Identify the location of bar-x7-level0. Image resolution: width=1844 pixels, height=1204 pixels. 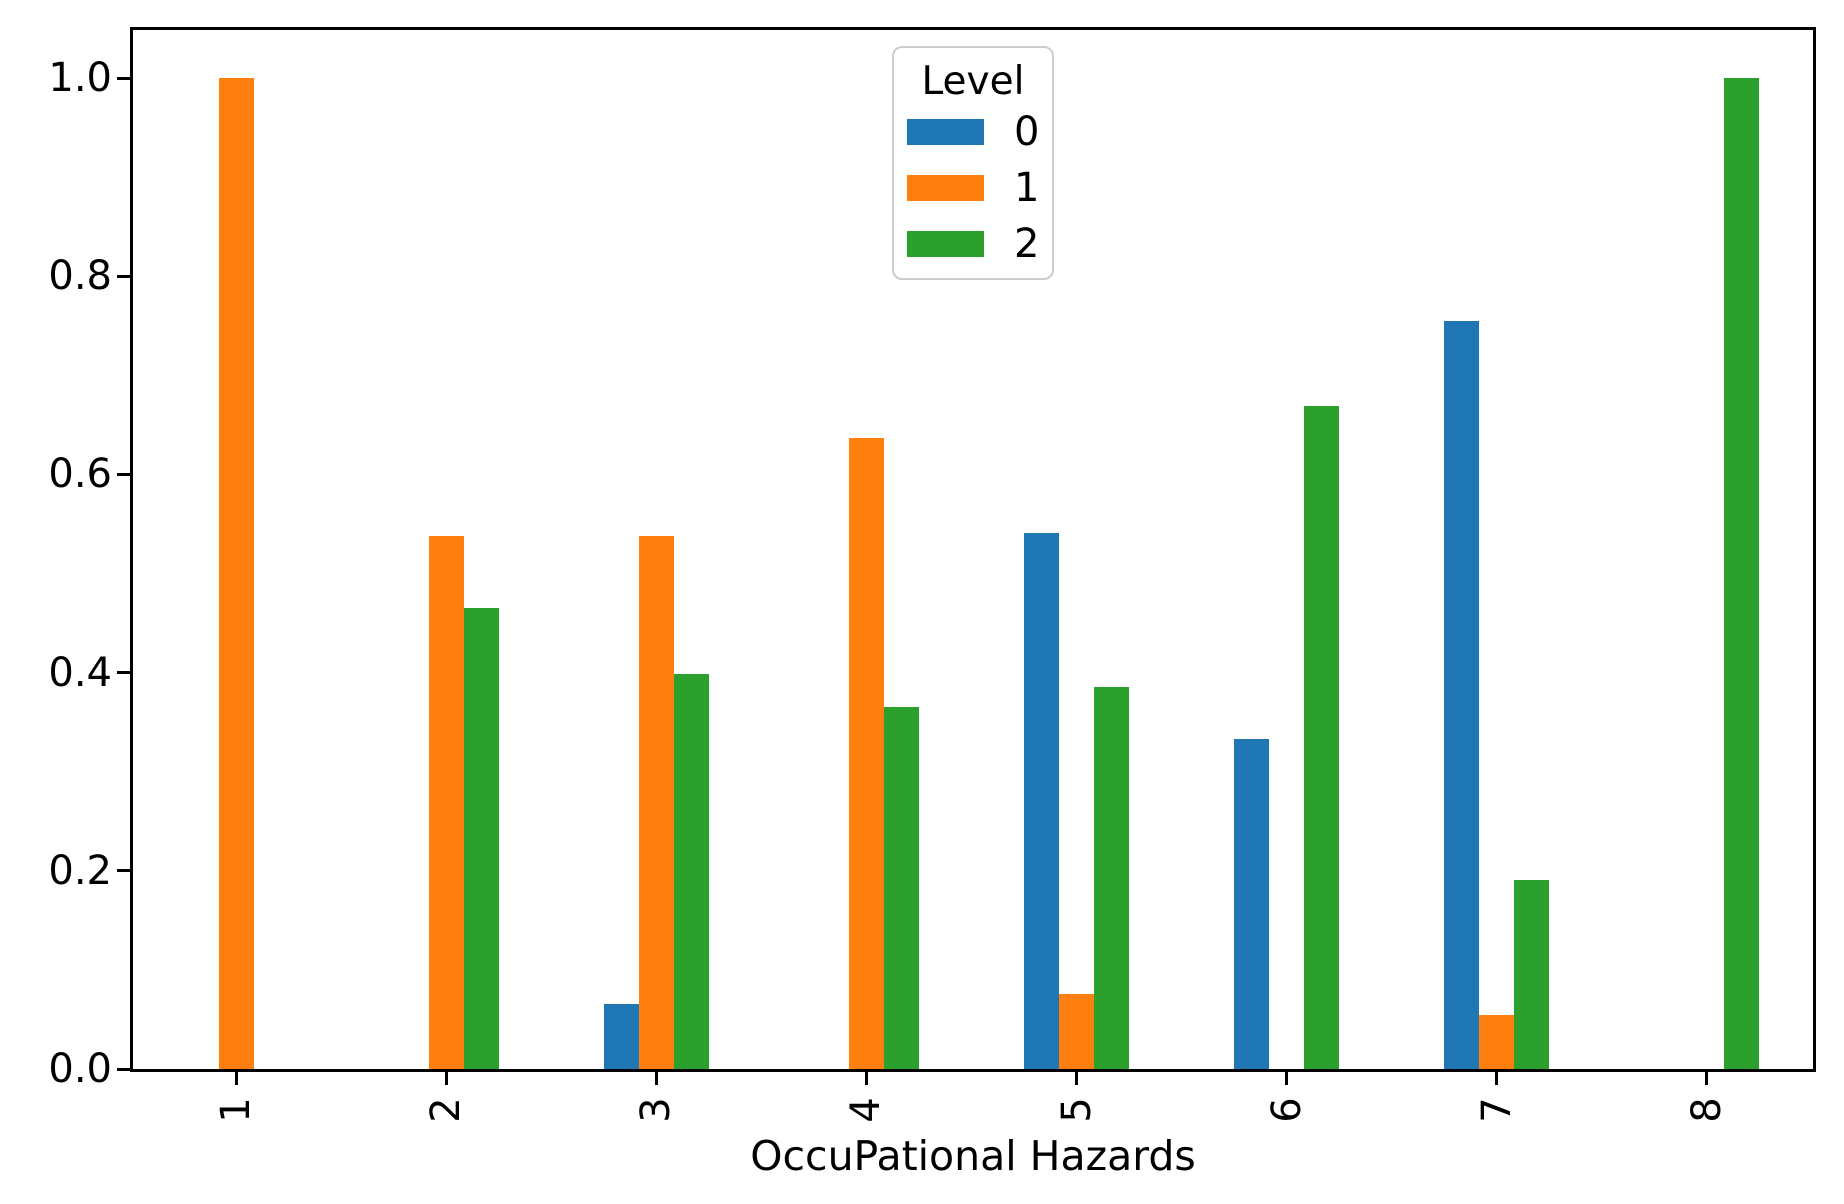
(1462, 695).